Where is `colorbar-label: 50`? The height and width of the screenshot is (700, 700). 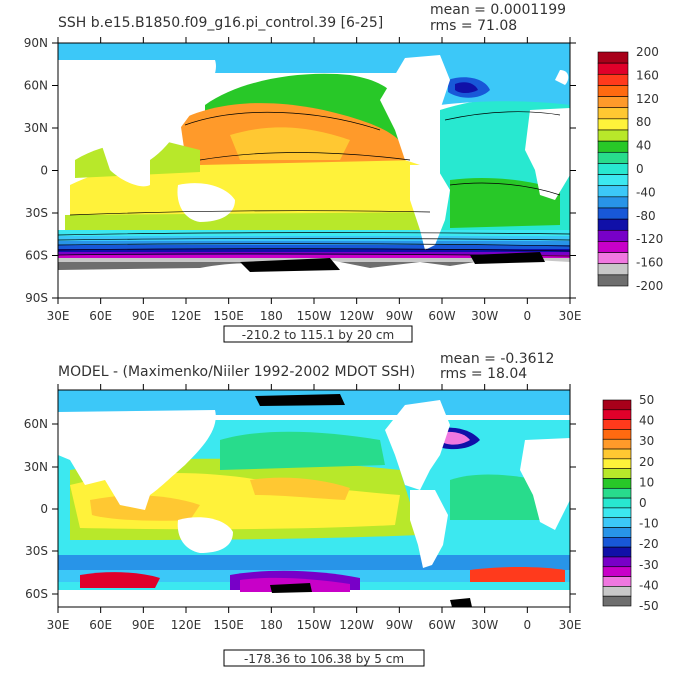 colorbar-label: 50 is located at coordinates (646, 400).